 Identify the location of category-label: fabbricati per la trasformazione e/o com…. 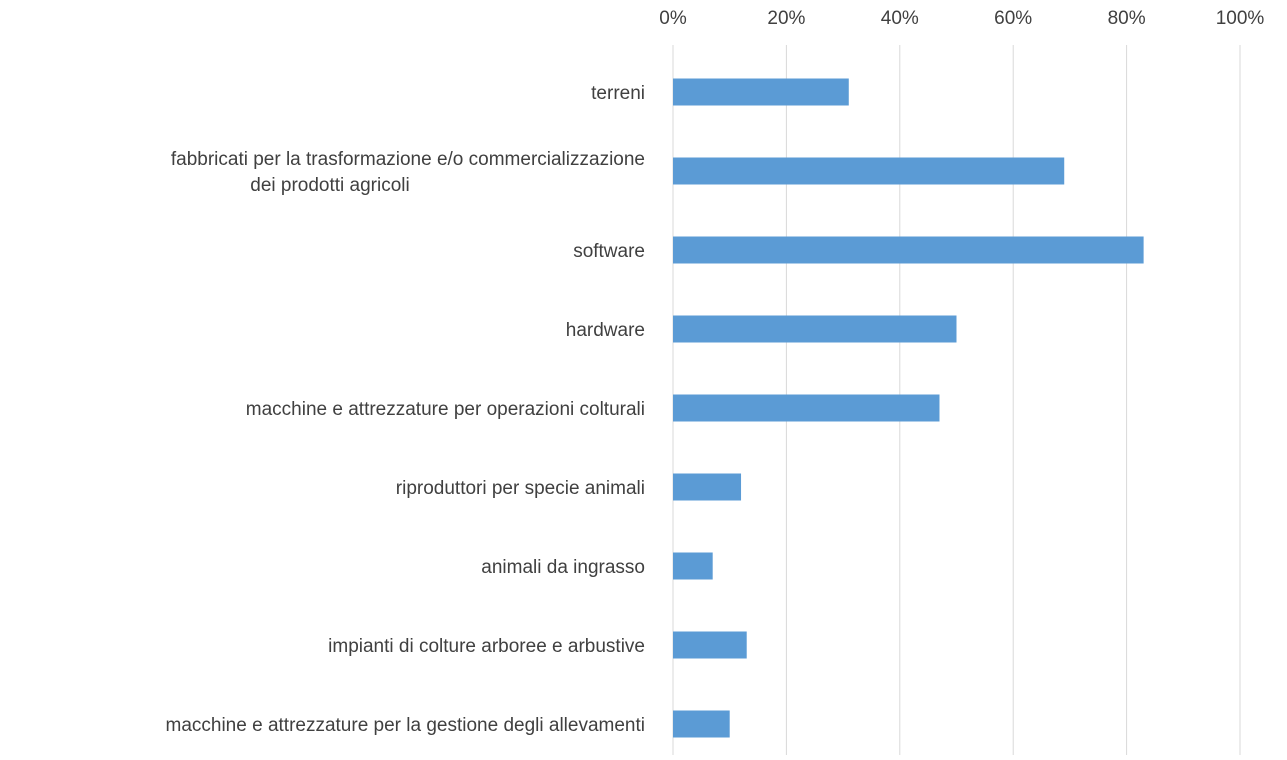
(408, 159).